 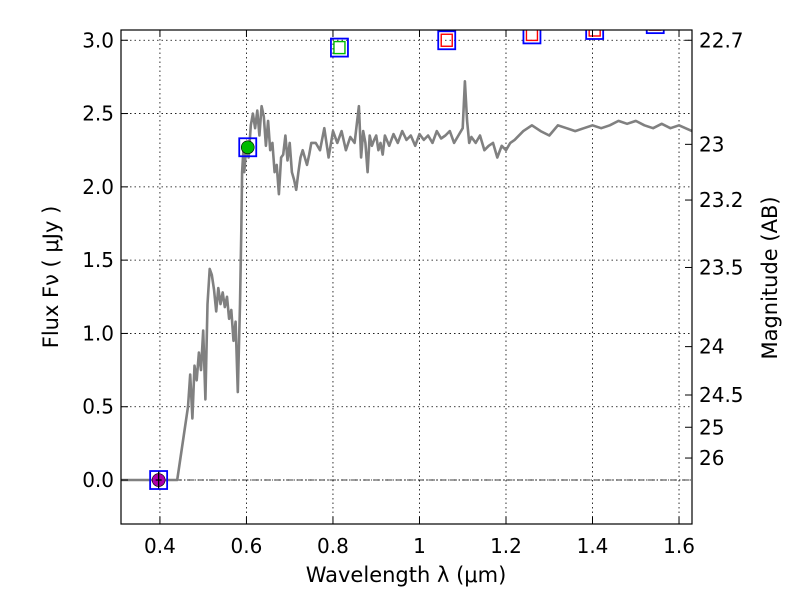 I want to click on y2-tick-label: 23.5, so click(x=721, y=267).